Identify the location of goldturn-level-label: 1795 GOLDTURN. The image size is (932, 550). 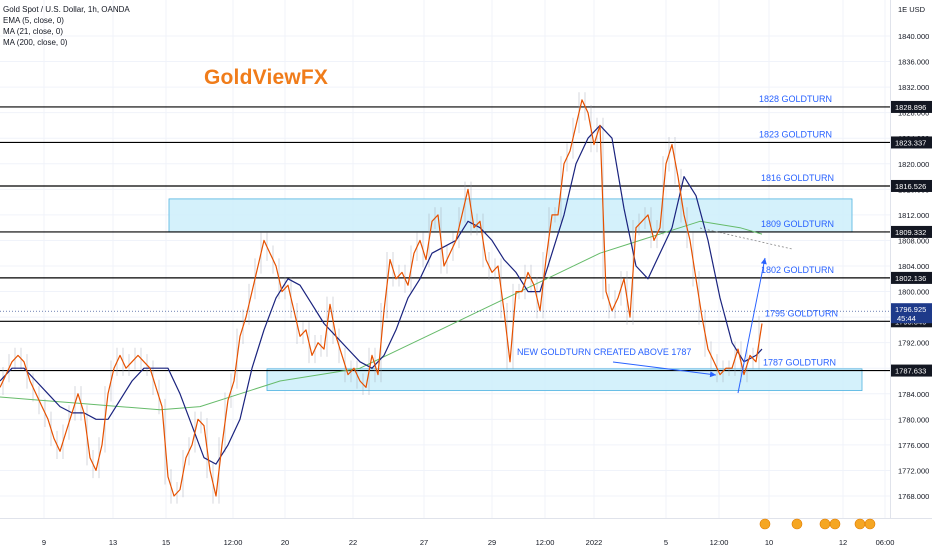
(801, 313).